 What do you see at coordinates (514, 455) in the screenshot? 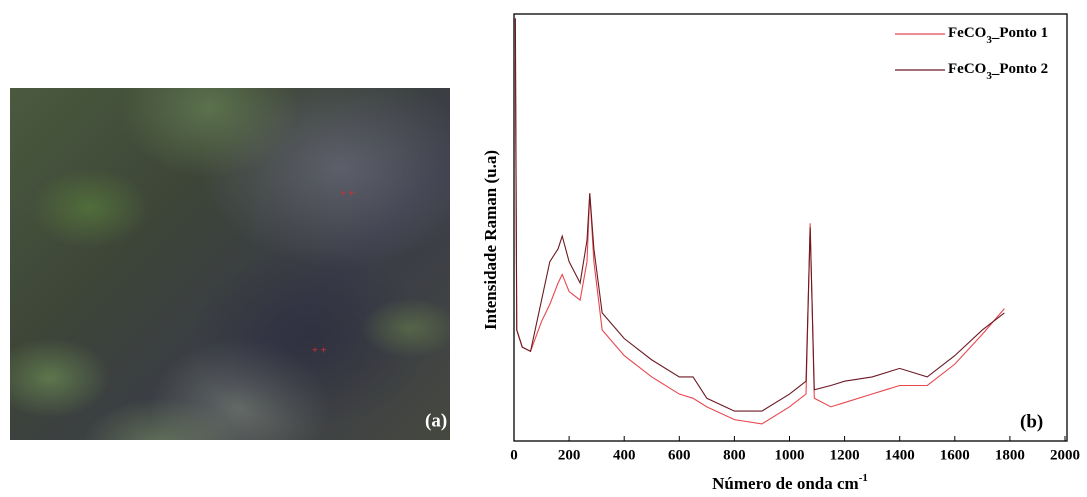
I see `x-tick-label: 0` at bounding box center [514, 455].